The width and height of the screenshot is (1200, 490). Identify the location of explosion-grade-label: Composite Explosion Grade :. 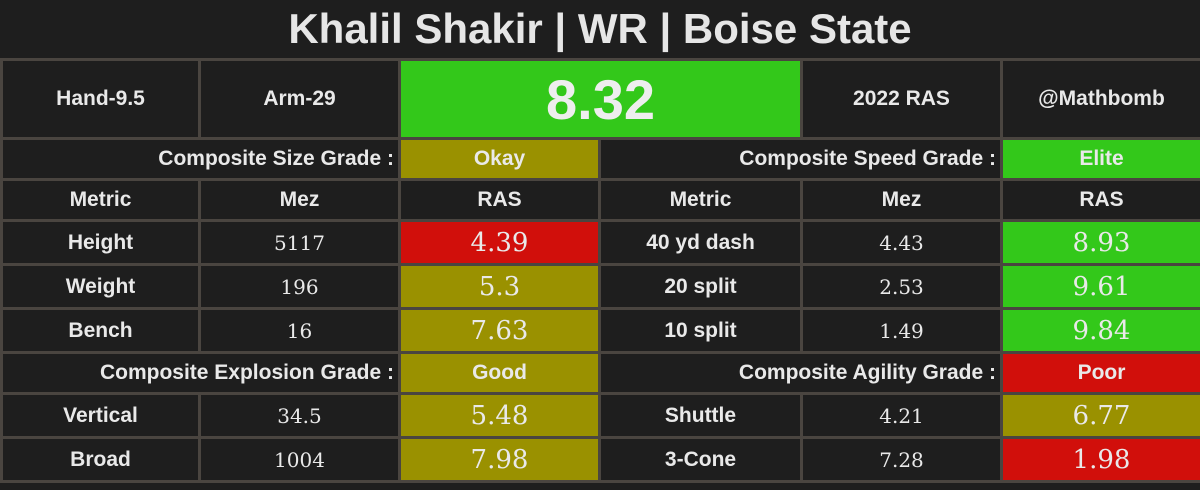
(200, 373).